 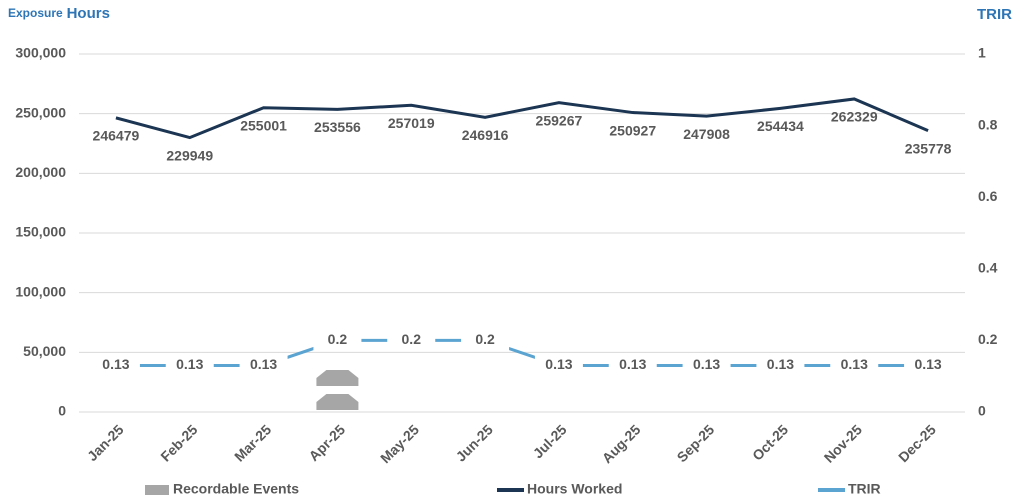 What do you see at coordinates (988, 268) in the screenshot?
I see `y2-tick-label: 0.4` at bounding box center [988, 268].